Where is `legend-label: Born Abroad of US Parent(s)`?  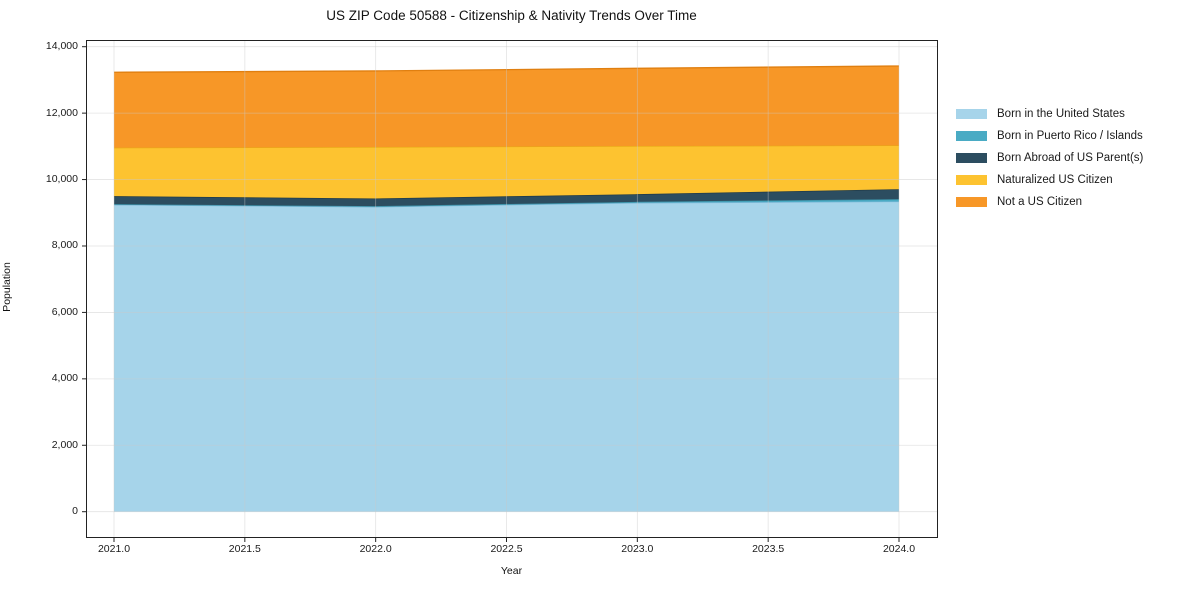
legend-label: Born Abroad of US Parent(s) is located at coordinates (1070, 158).